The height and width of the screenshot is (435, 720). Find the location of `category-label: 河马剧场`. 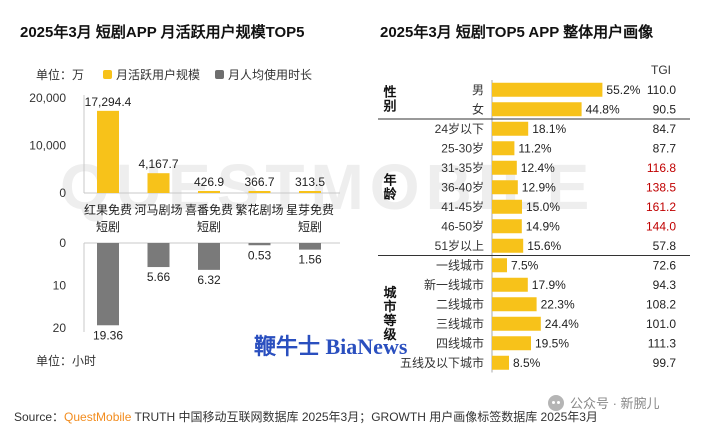

category-label: 河马剧场 is located at coordinates (158, 210).